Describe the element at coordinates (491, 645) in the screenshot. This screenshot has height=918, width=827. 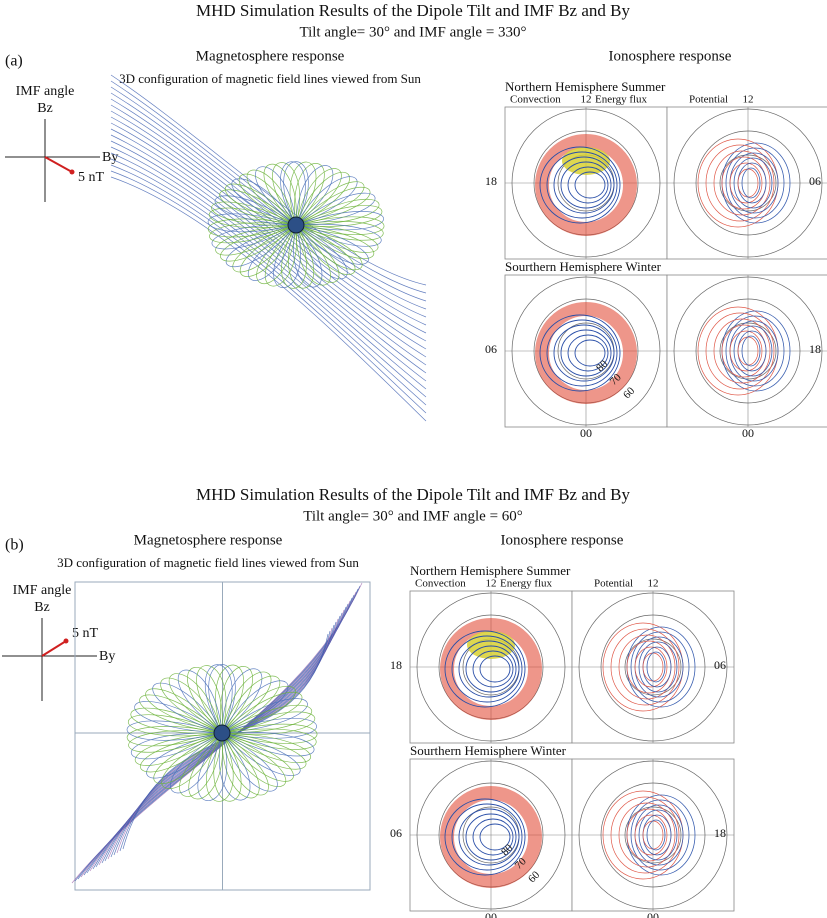
I see `energy-flux-peak` at that location.